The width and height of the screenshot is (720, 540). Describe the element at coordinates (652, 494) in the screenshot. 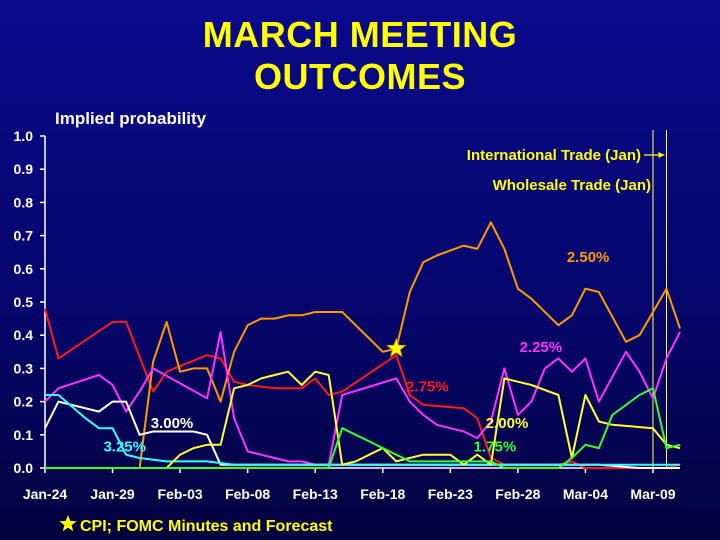

I see `x-tick-label: Mar-09` at that location.